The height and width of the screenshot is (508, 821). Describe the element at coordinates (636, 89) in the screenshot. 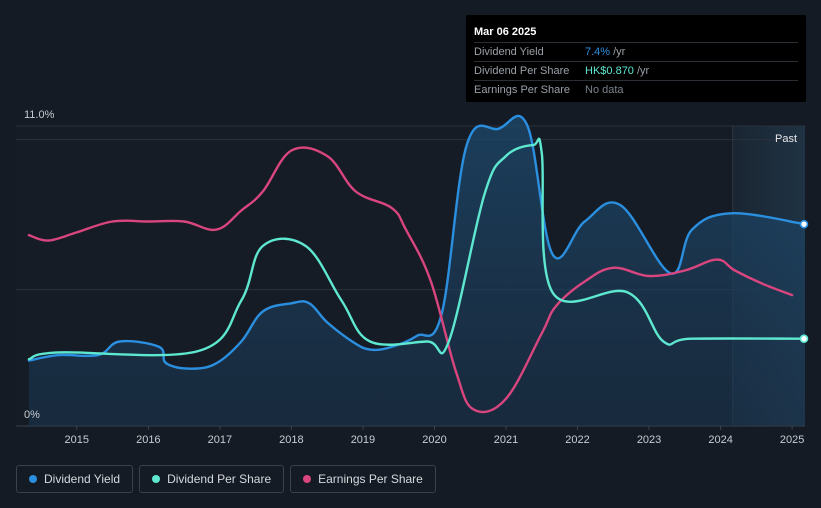

I see `tooltip-row-earnings-per-share: Earnings Per Share No data` at that location.